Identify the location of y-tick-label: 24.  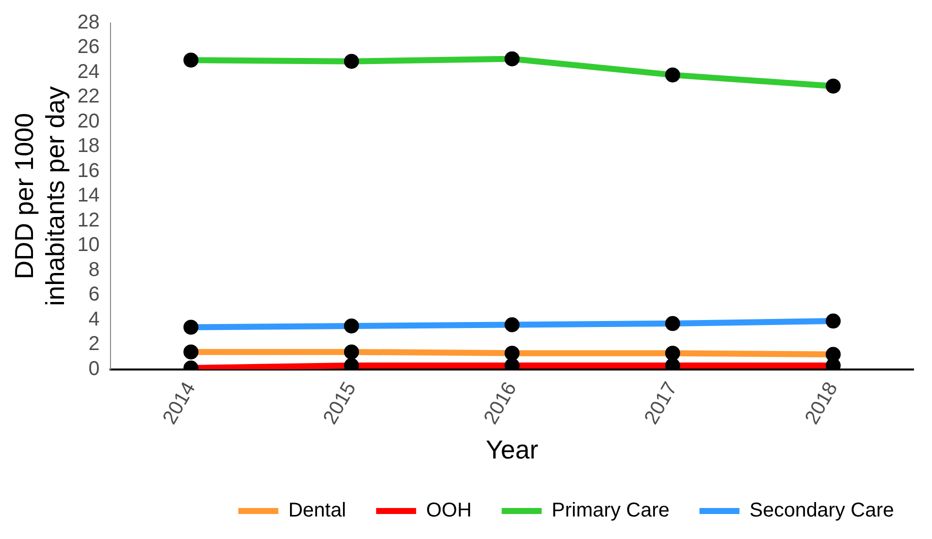
(88, 71).